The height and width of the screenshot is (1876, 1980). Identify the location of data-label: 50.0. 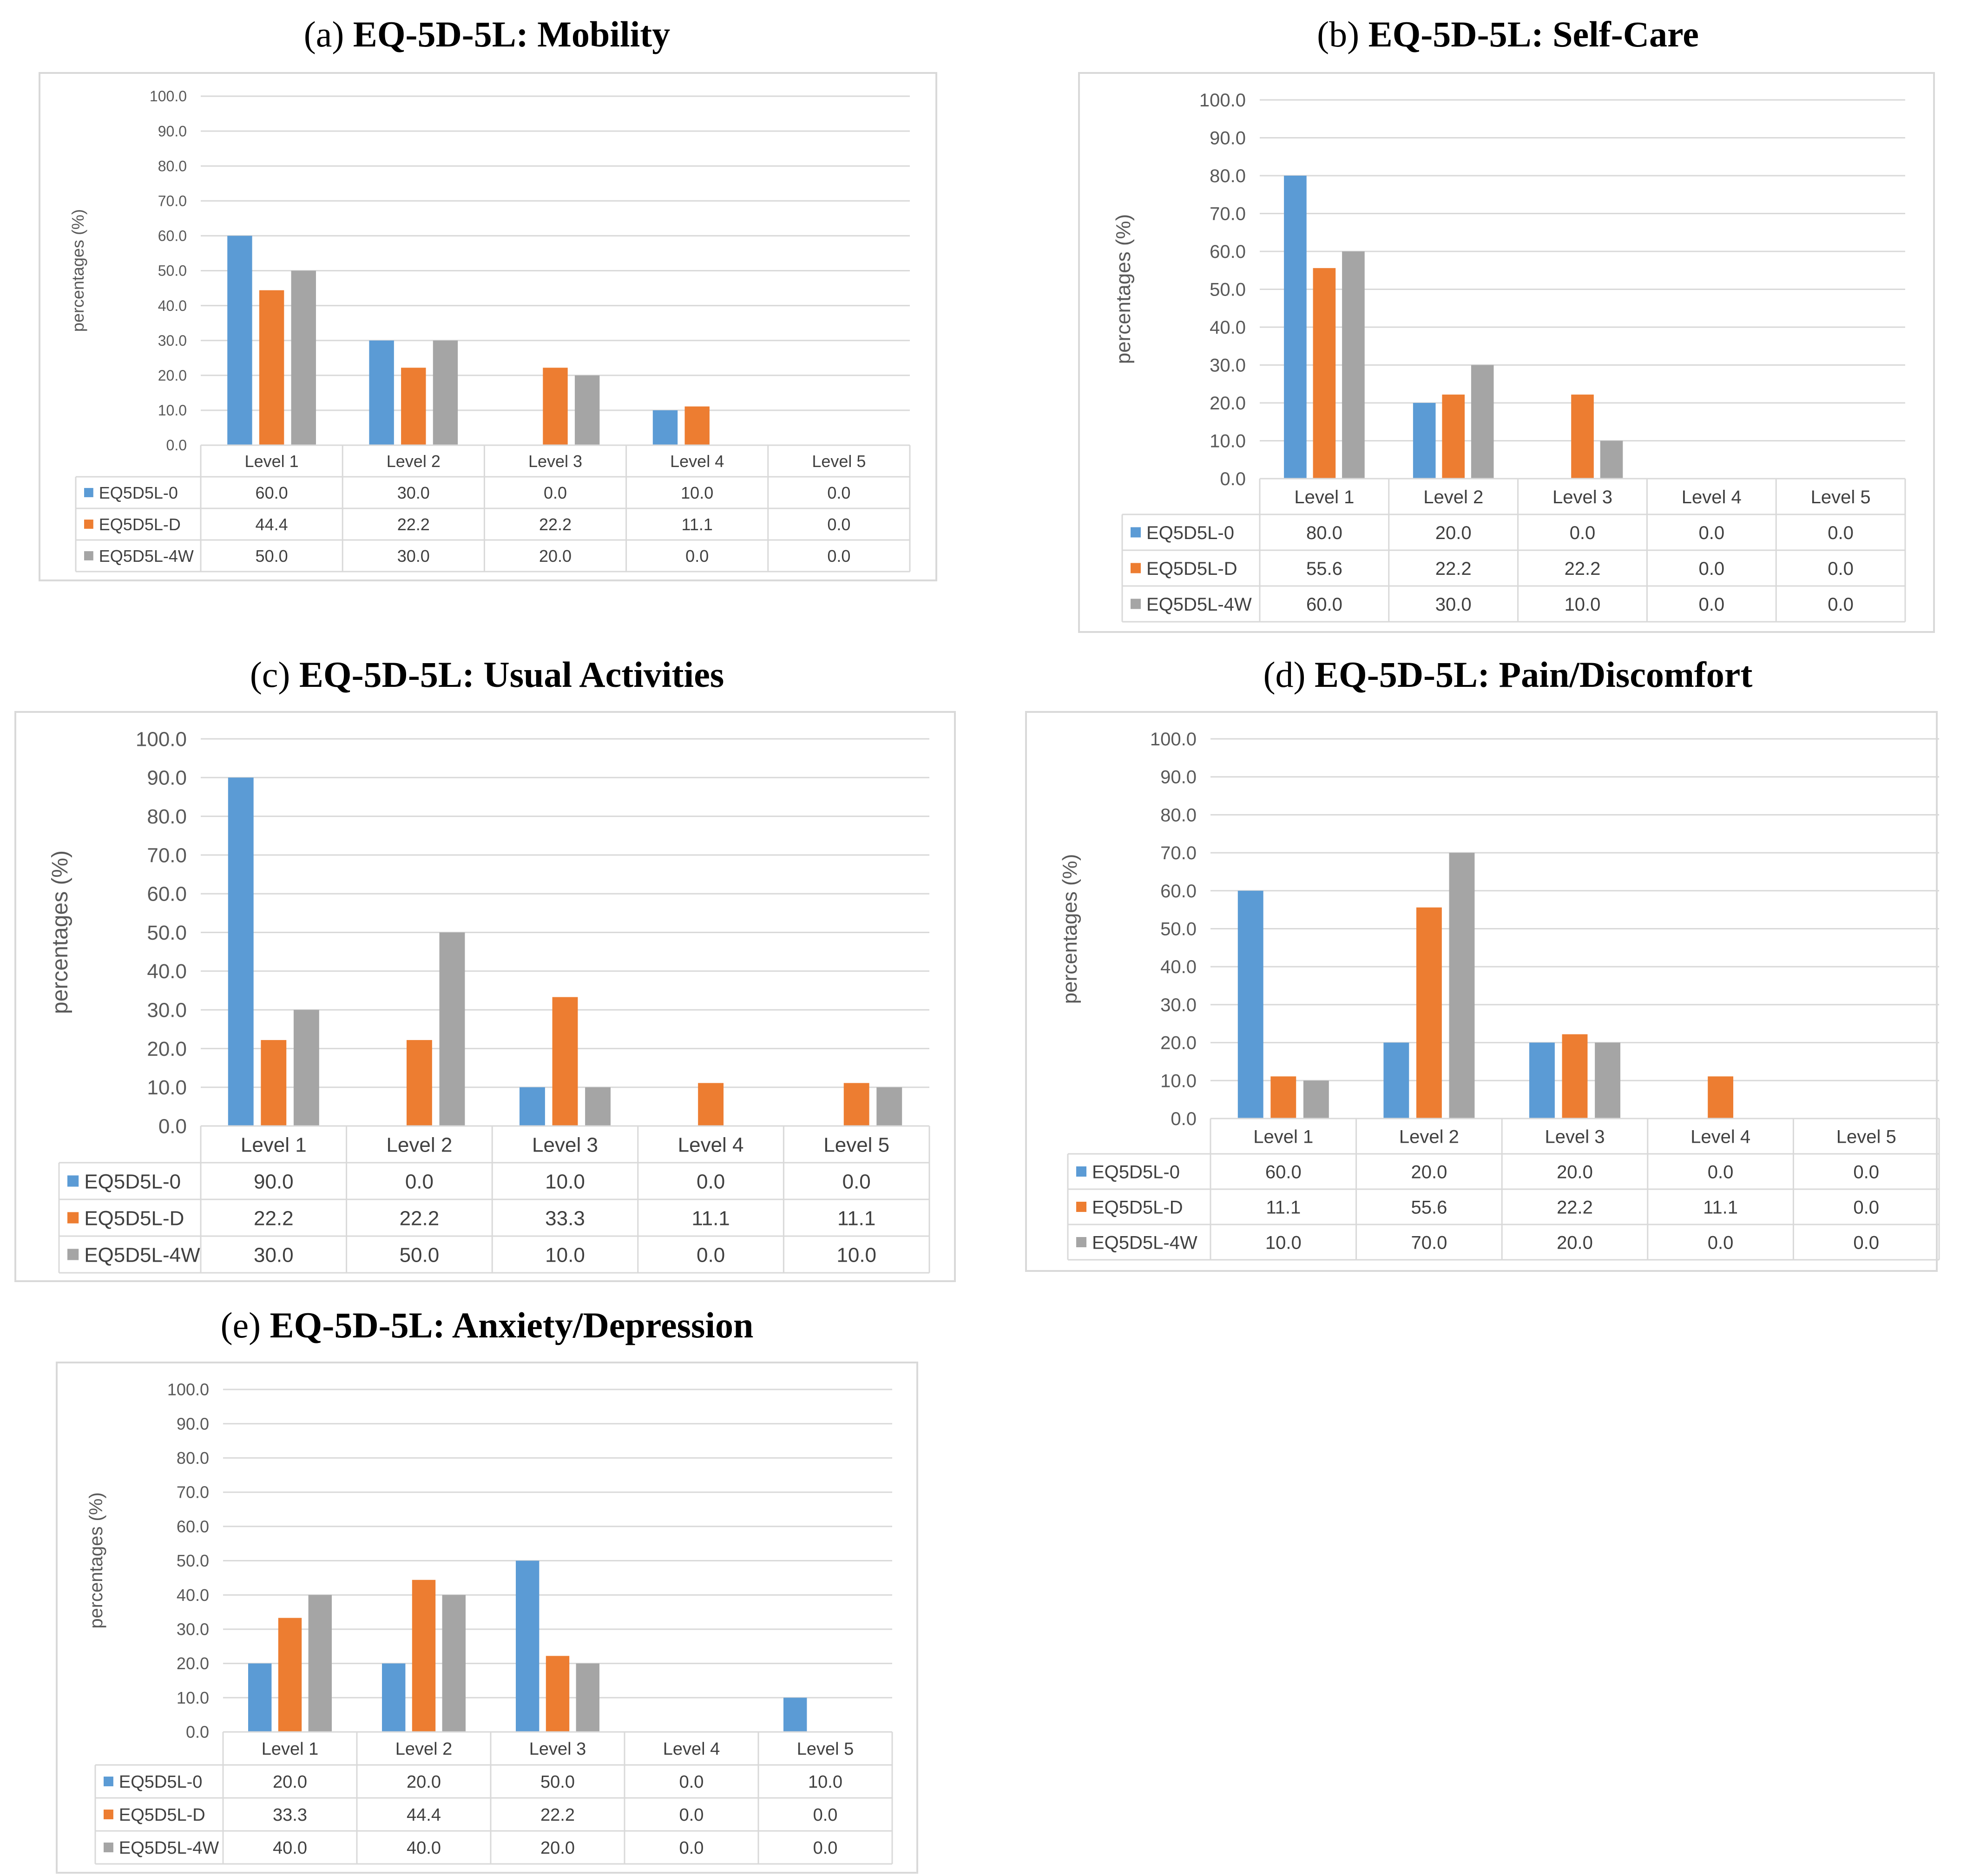
(420, 1255).